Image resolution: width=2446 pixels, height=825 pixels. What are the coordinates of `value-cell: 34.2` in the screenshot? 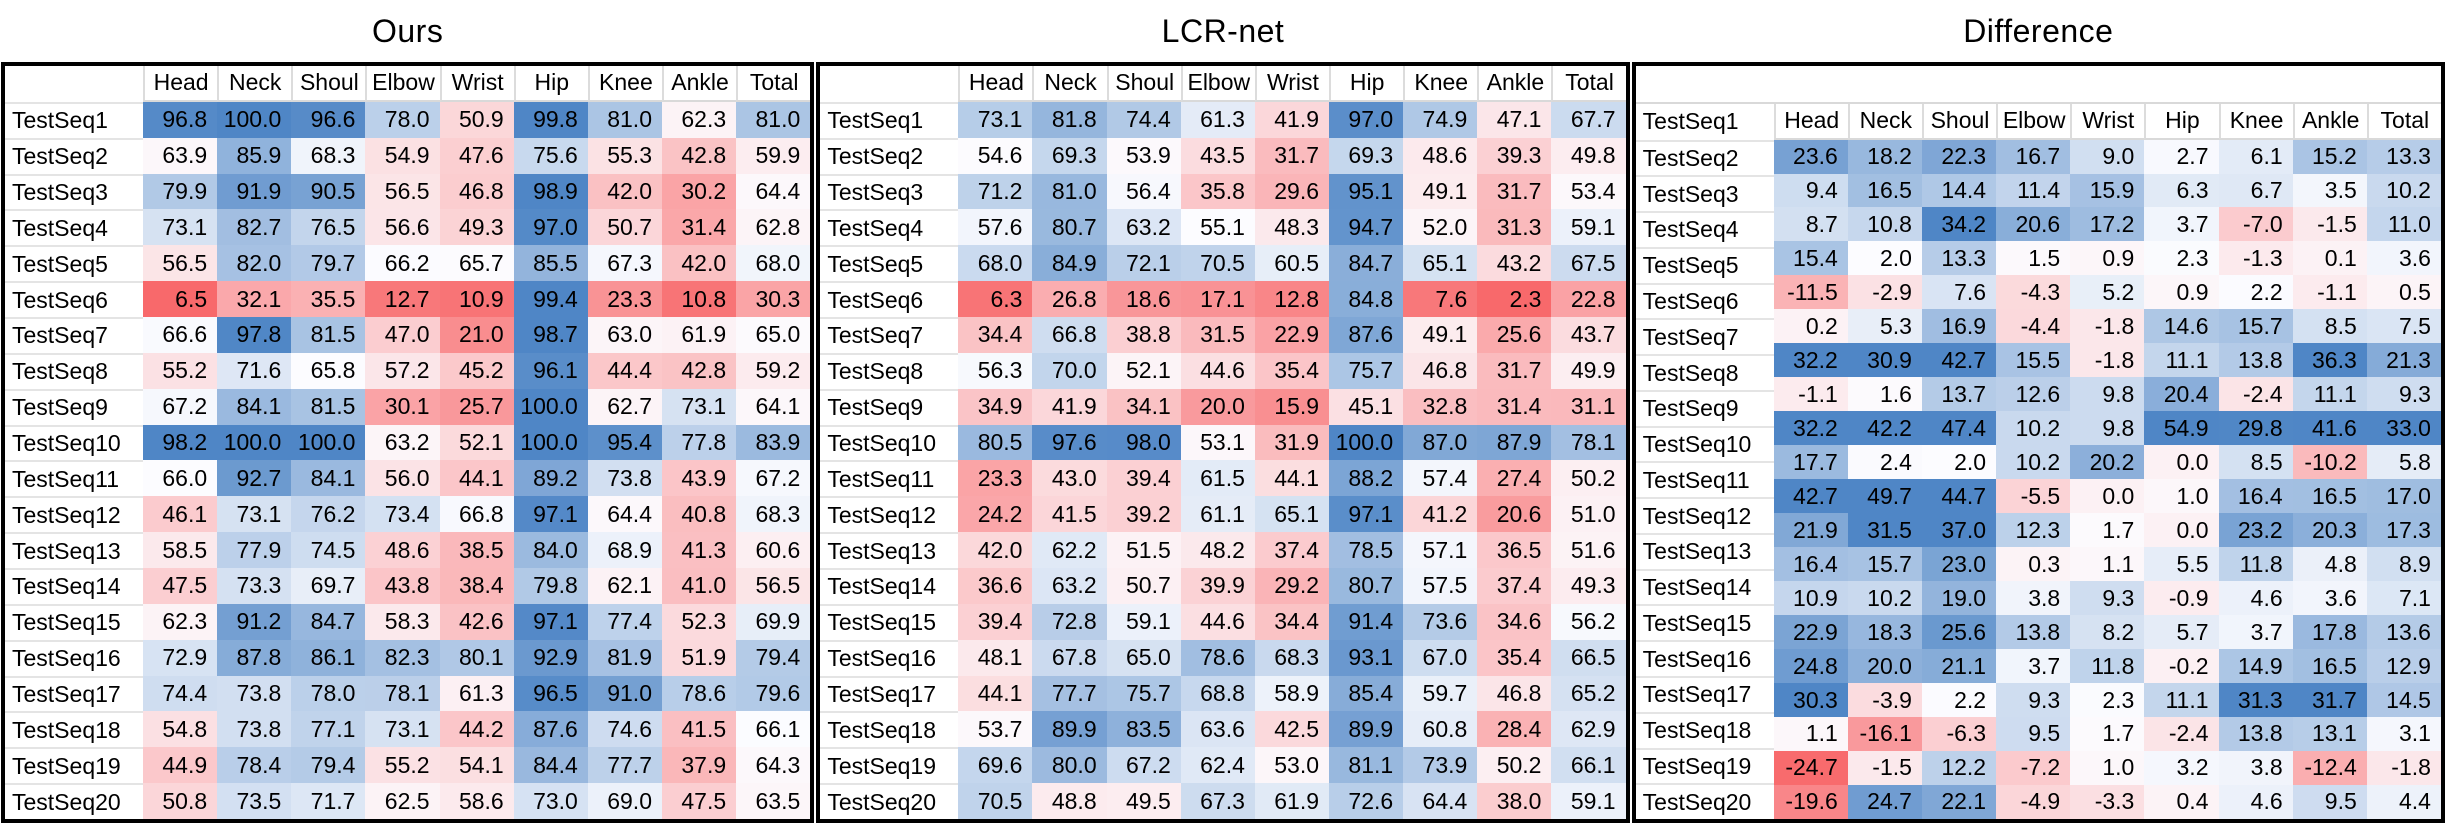 It's located at (1959, 224).